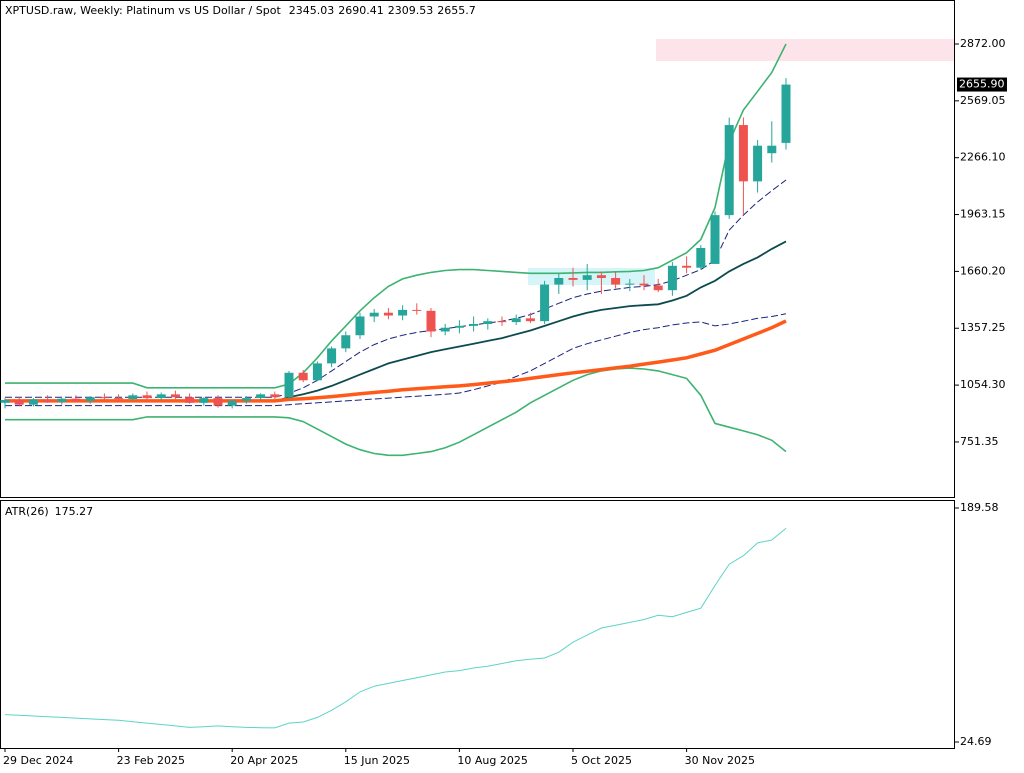 The image size is (1024, 773). I want to click on resistance-zone, so click(805, 50).